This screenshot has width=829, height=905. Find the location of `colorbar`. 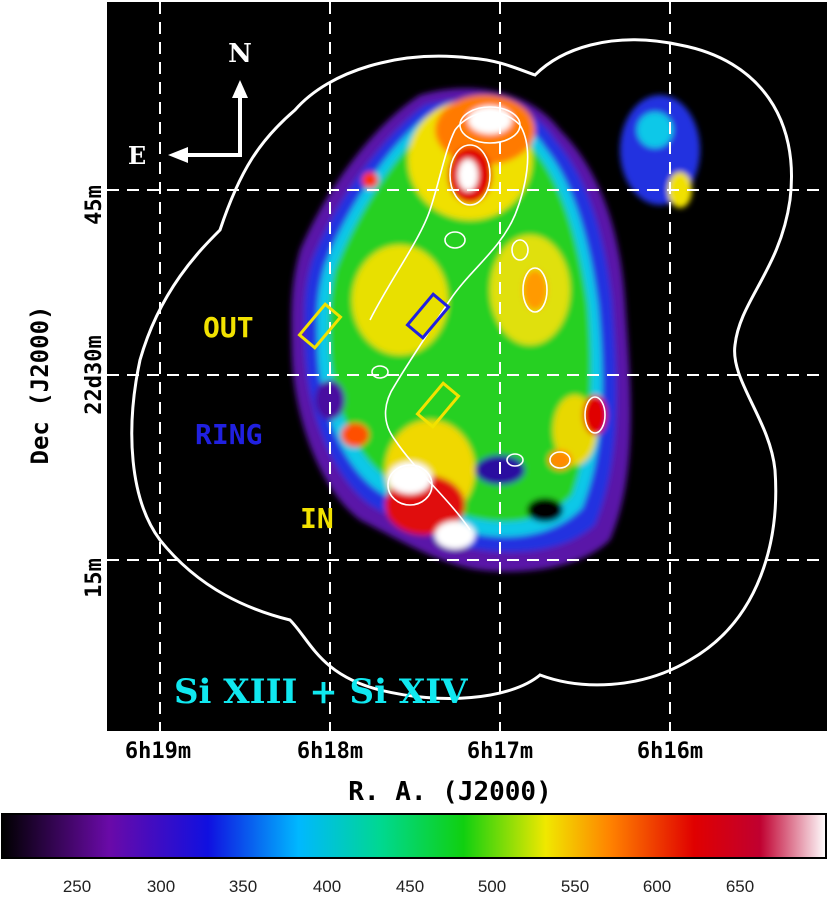

colorbar is located at coordinates (414, 836).